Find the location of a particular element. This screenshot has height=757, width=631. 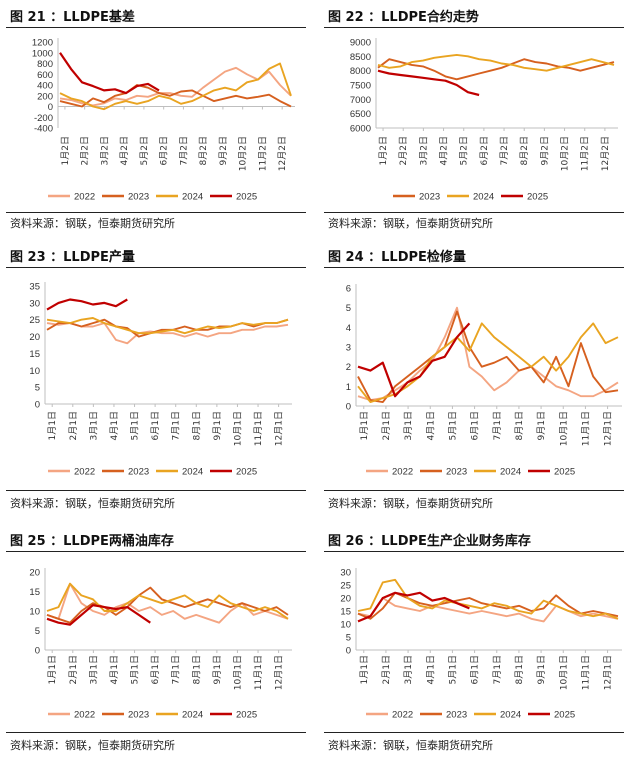

y-tick-label: 400 is located at coordinates (45, 86).